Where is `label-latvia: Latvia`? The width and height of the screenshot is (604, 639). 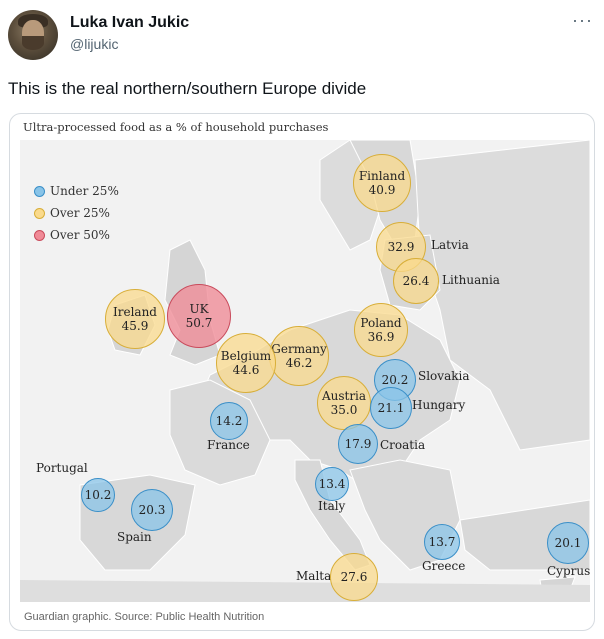 label-latvia: Latvia is located at coordinates (450, 245).